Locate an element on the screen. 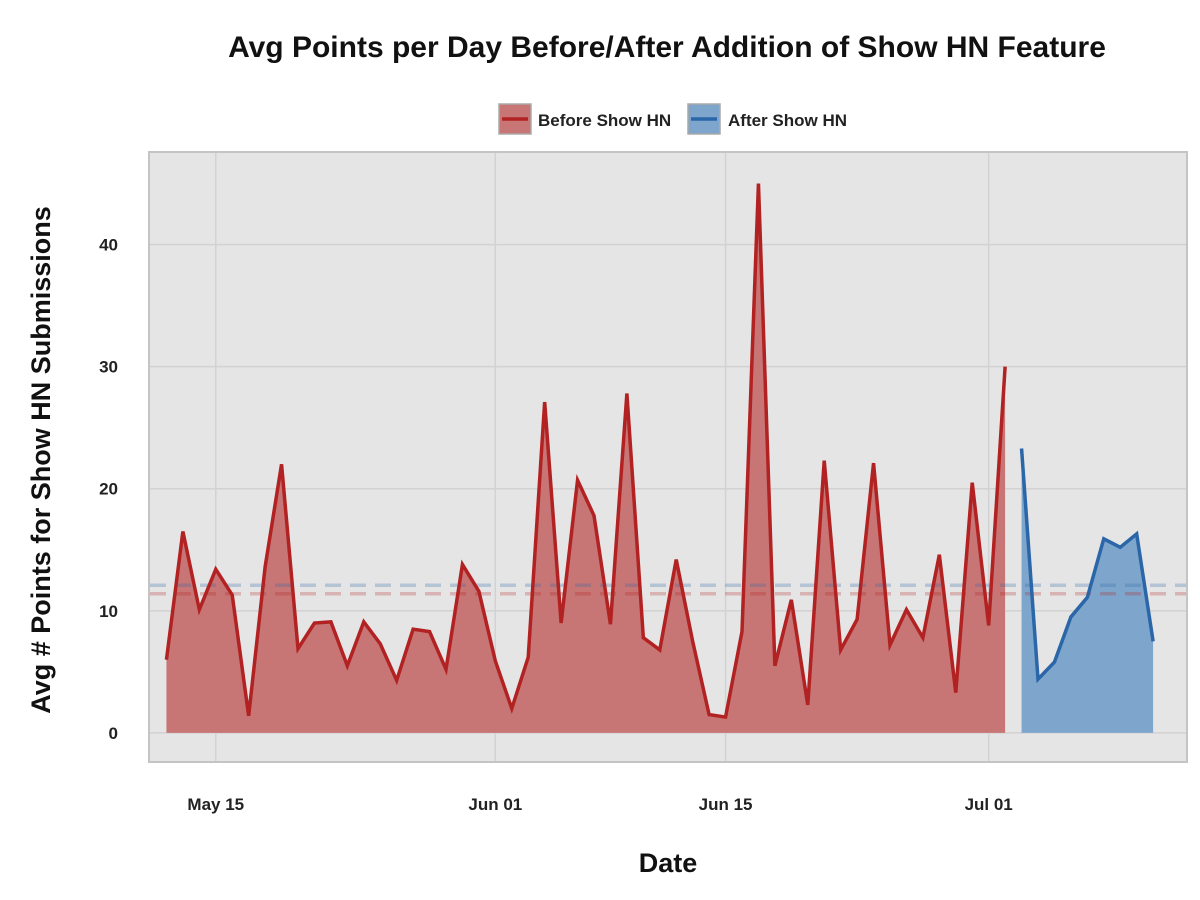  legend-item-after: After Show HN is located at coordinates (767, 119).